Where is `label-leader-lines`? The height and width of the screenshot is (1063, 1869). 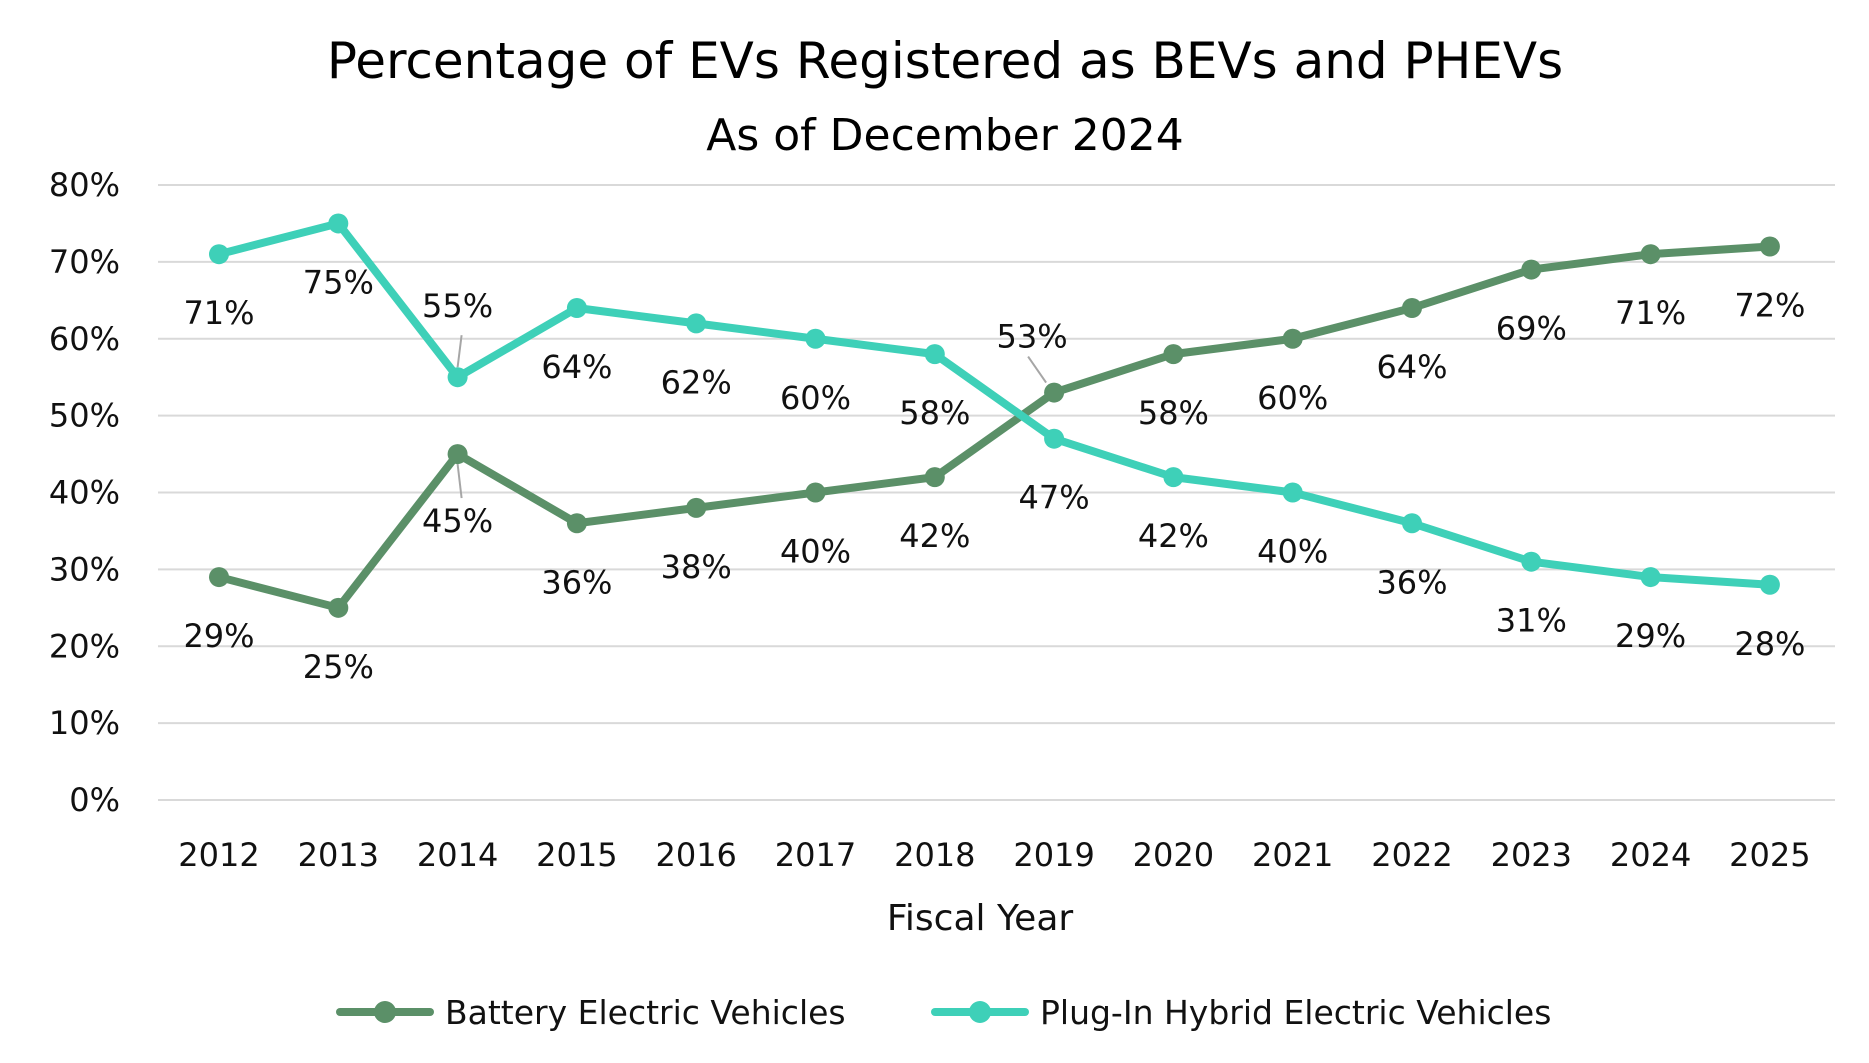 label-leader-lines is located at coordinates (751, 417).